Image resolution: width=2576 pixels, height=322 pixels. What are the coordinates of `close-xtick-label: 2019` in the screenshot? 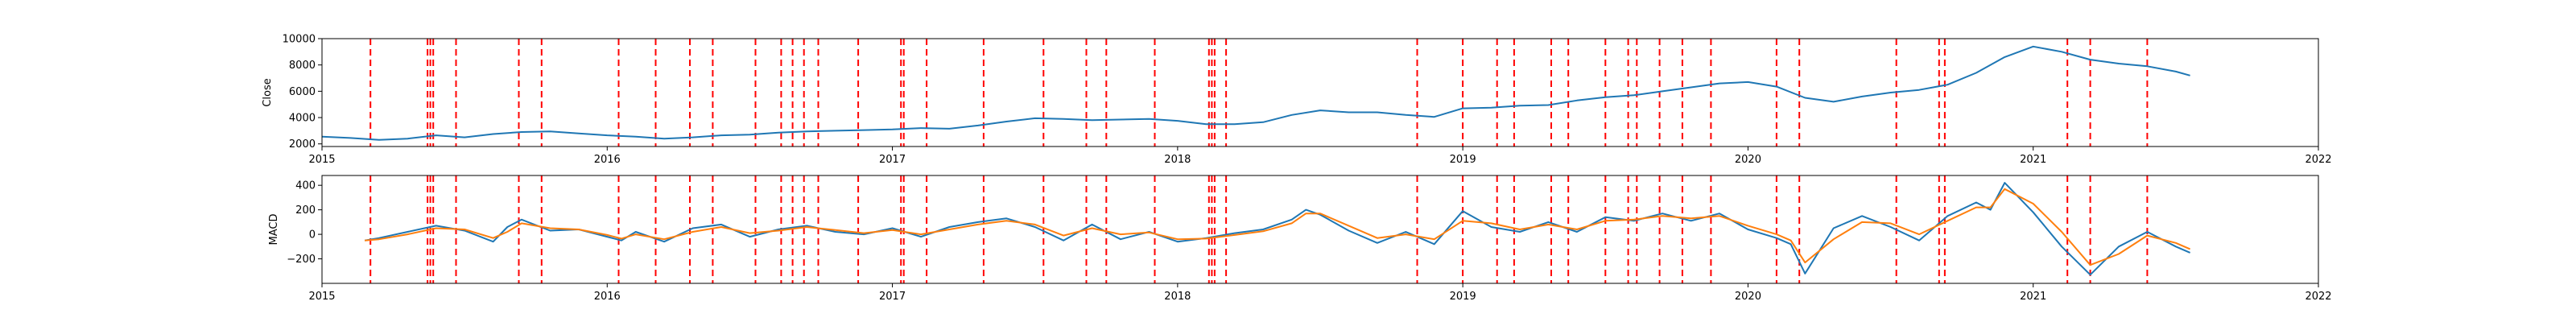 It's located at (1463, 160).